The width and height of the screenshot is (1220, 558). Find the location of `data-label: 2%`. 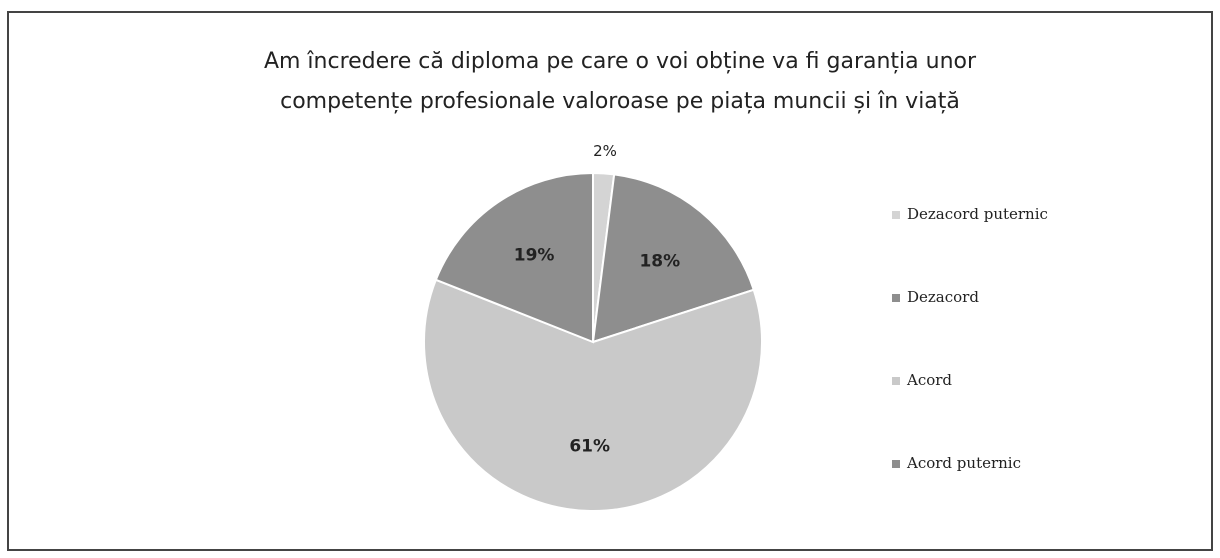

data-label: 2% is located at coordinates (605, 151).